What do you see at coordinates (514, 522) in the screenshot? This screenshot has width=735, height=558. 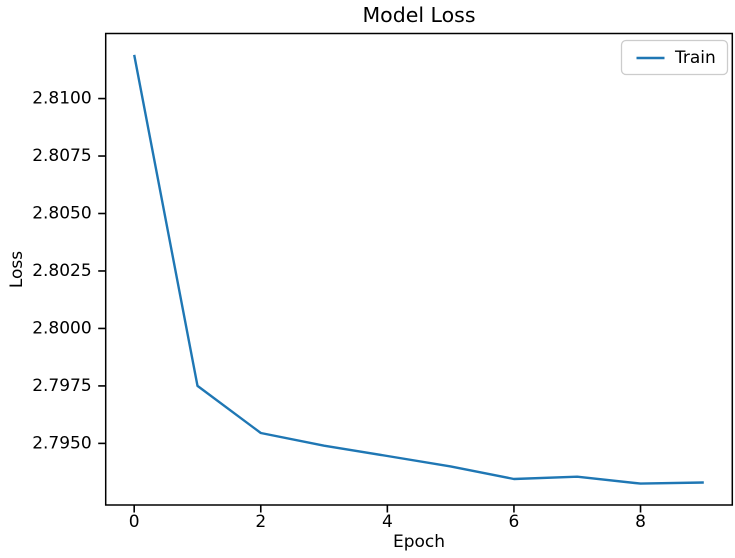 I see `x-axis-tick-label: 6` at bounding box center [514, 522].